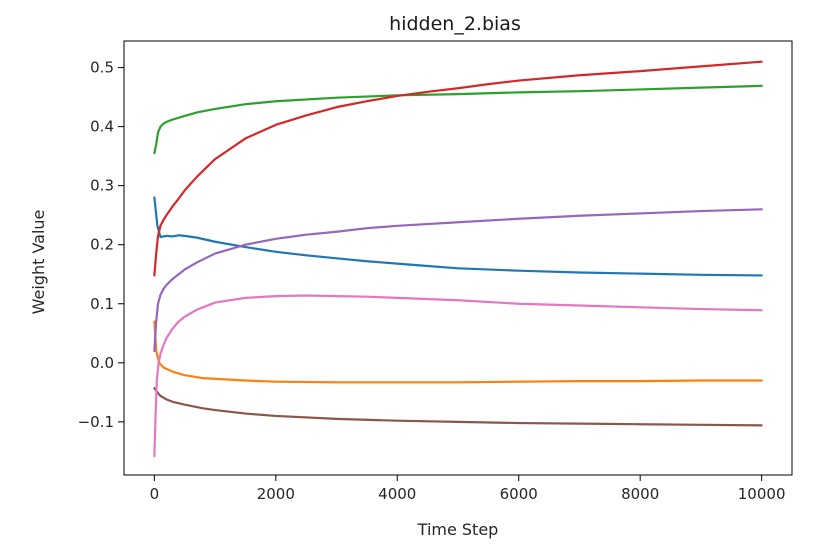 This screenshot has height=556, width=828. What do you see at coordinates (102, 363) in the screenshot?
I see `y-tick-label: 0.0` at bounding box center [102, 363].